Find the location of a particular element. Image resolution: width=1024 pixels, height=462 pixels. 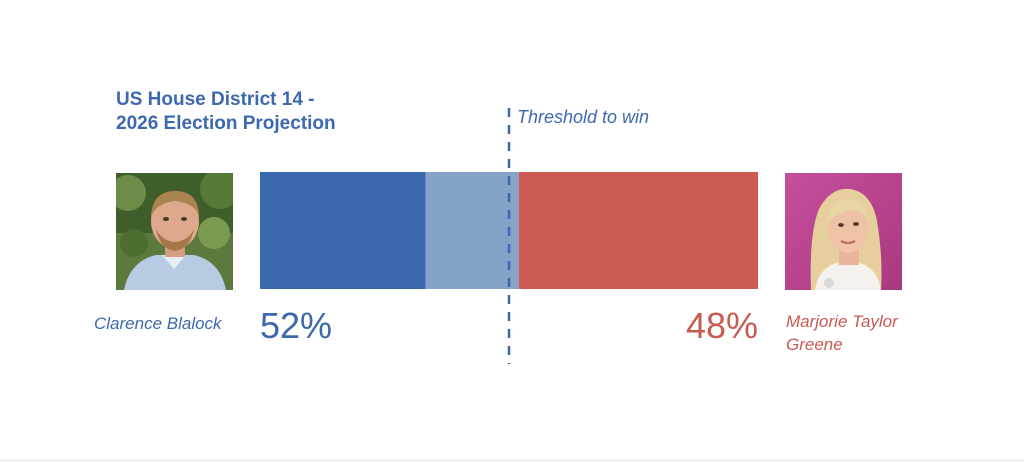

chart-title-line-2: 2026 Election Projection is located at coordinates (226, 123).